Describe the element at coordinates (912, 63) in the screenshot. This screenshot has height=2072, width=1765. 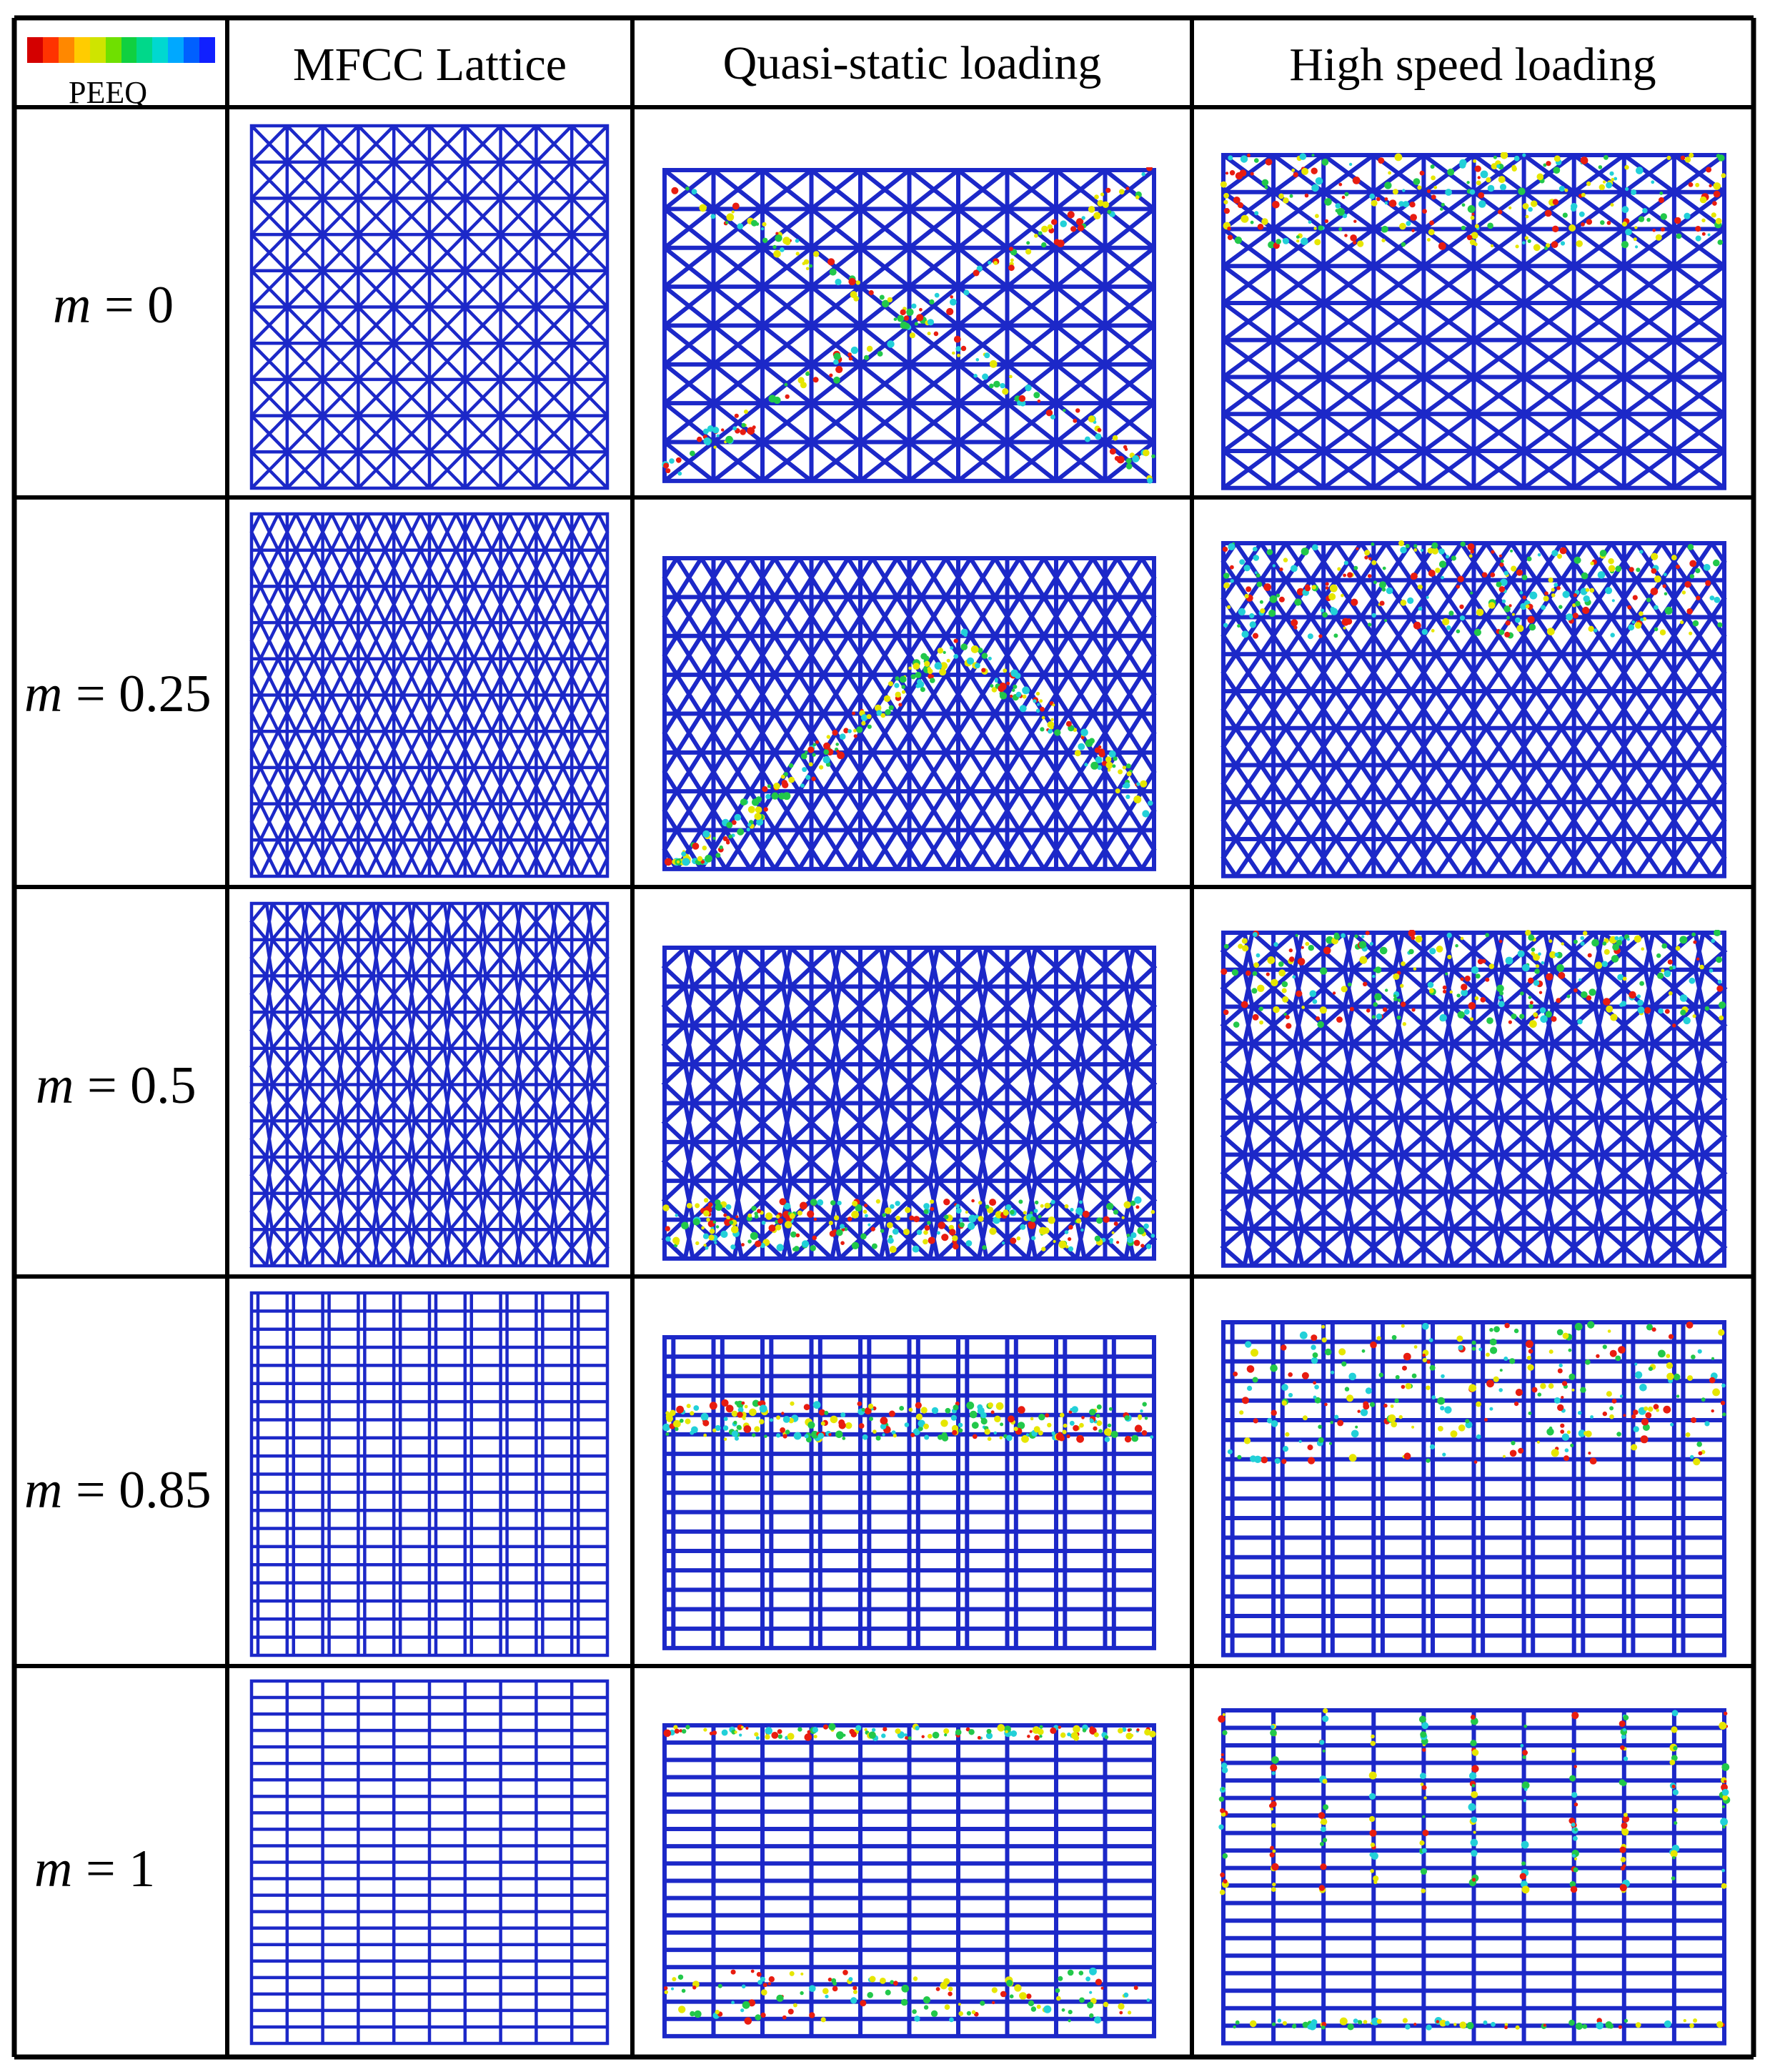
I see `header-quasi-static-loading: Quasi-static loading` at that location.